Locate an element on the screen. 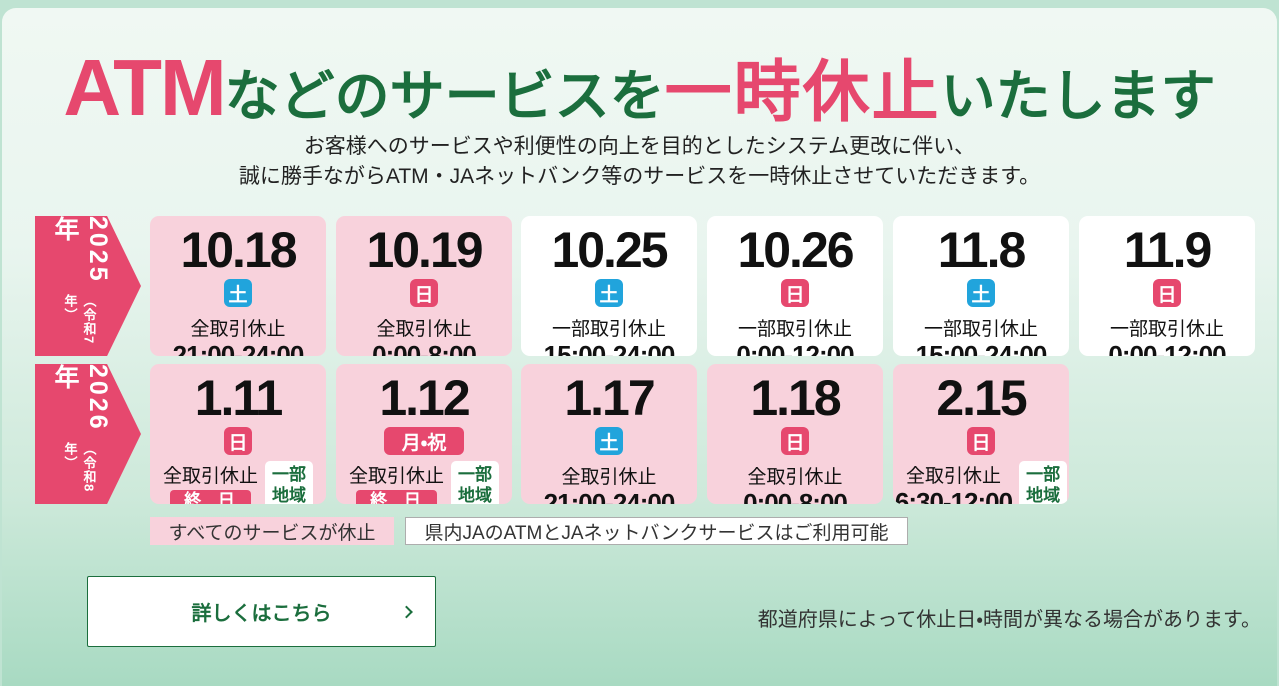 The height and width of the screenshot is (686, 1279). title-suspension: 一時休止 is located at coordinates (802, 92).